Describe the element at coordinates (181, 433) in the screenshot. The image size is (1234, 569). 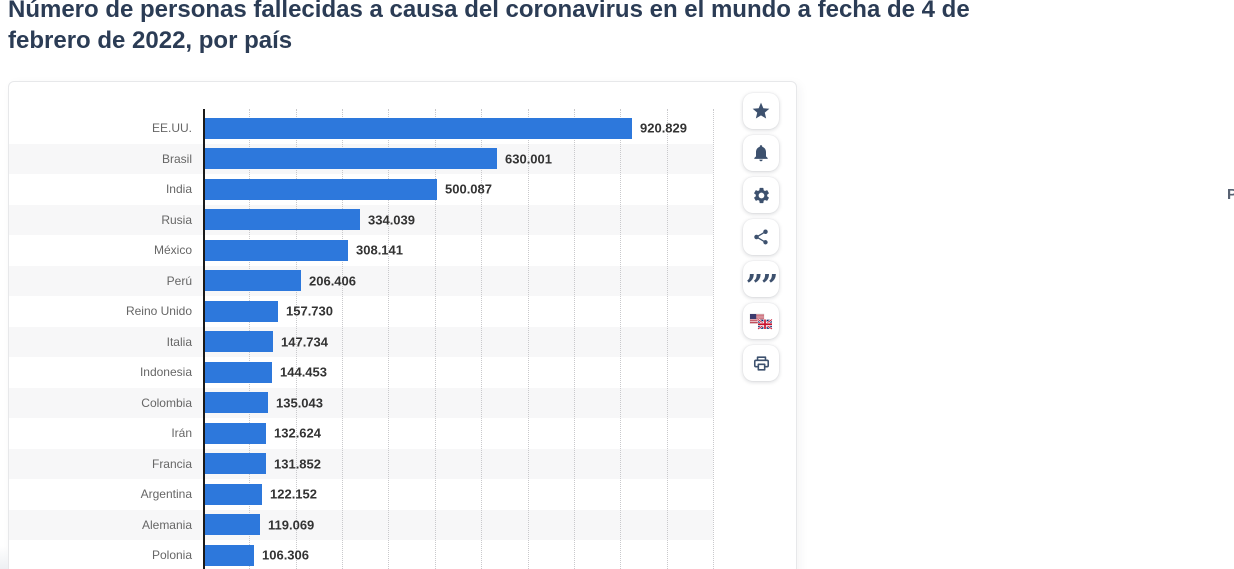
I see `category-label: Irán` at that location.